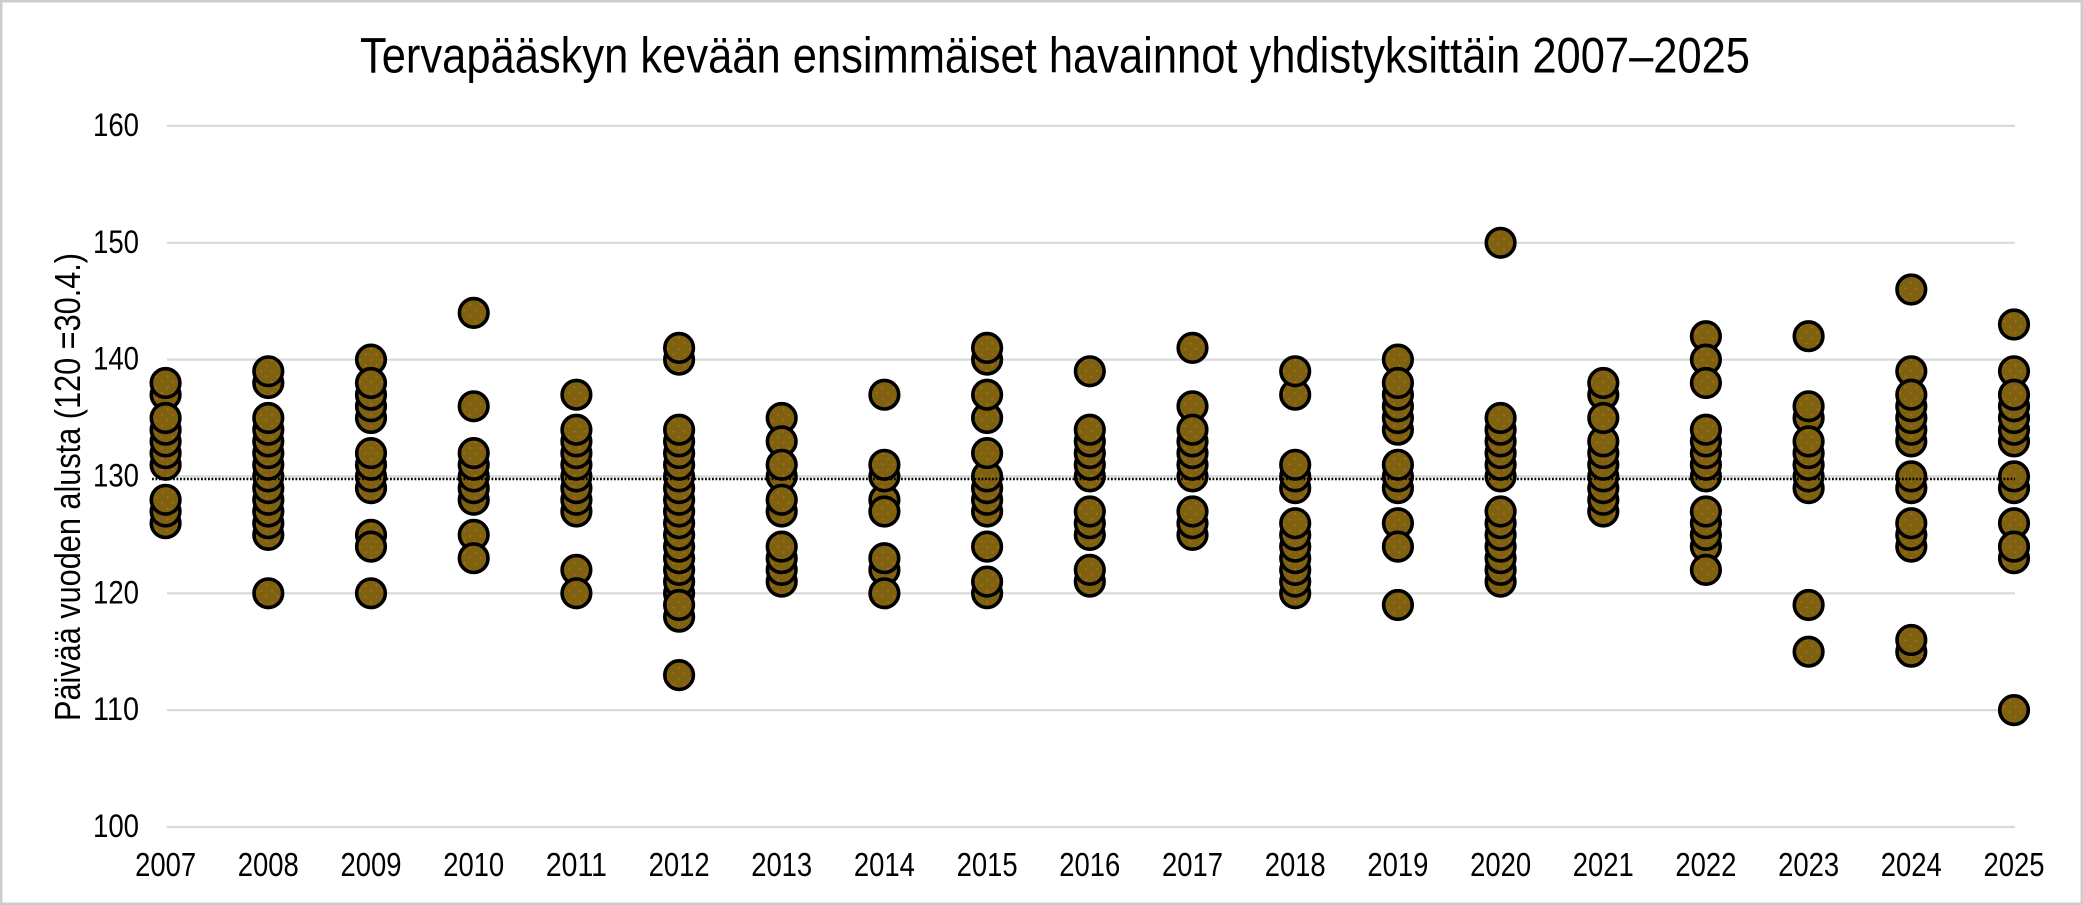 This screenshot has height=905, width=2083. What do you see at coordinates (884, 864) in the screenshot?
I see `svg-text: 2014` at bounding box center [884, 864].